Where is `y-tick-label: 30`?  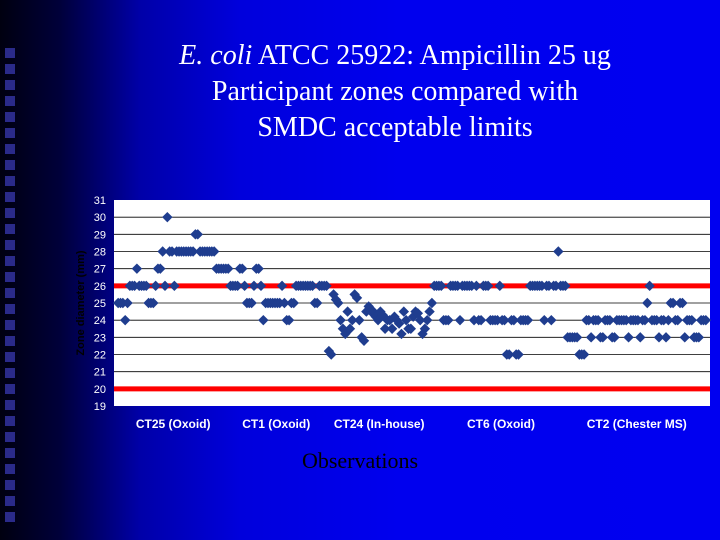 y-tick-label: 30 is located at coordinates (100, 218).